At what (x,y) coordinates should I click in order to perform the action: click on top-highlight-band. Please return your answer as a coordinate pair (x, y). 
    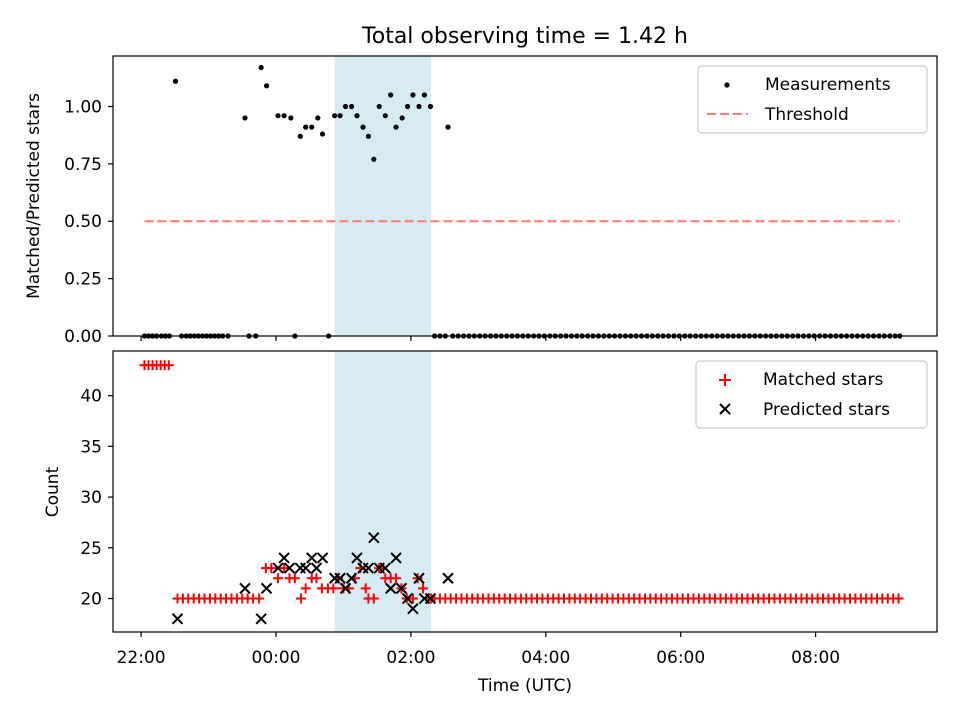
    Looking at the image, I should click on (383, 196).